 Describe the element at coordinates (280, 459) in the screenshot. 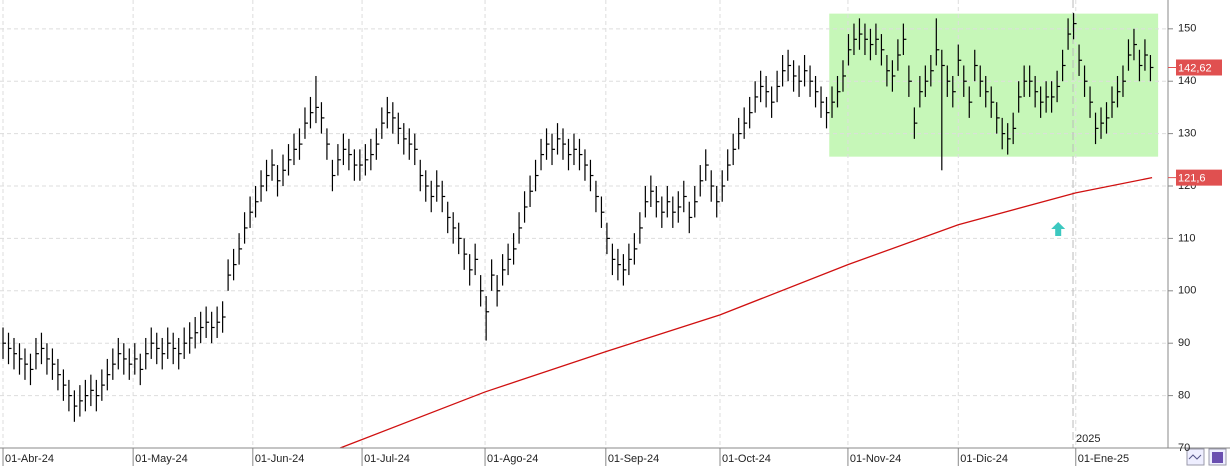

I see `x-tick-label: 01-Jun-24` at that location.